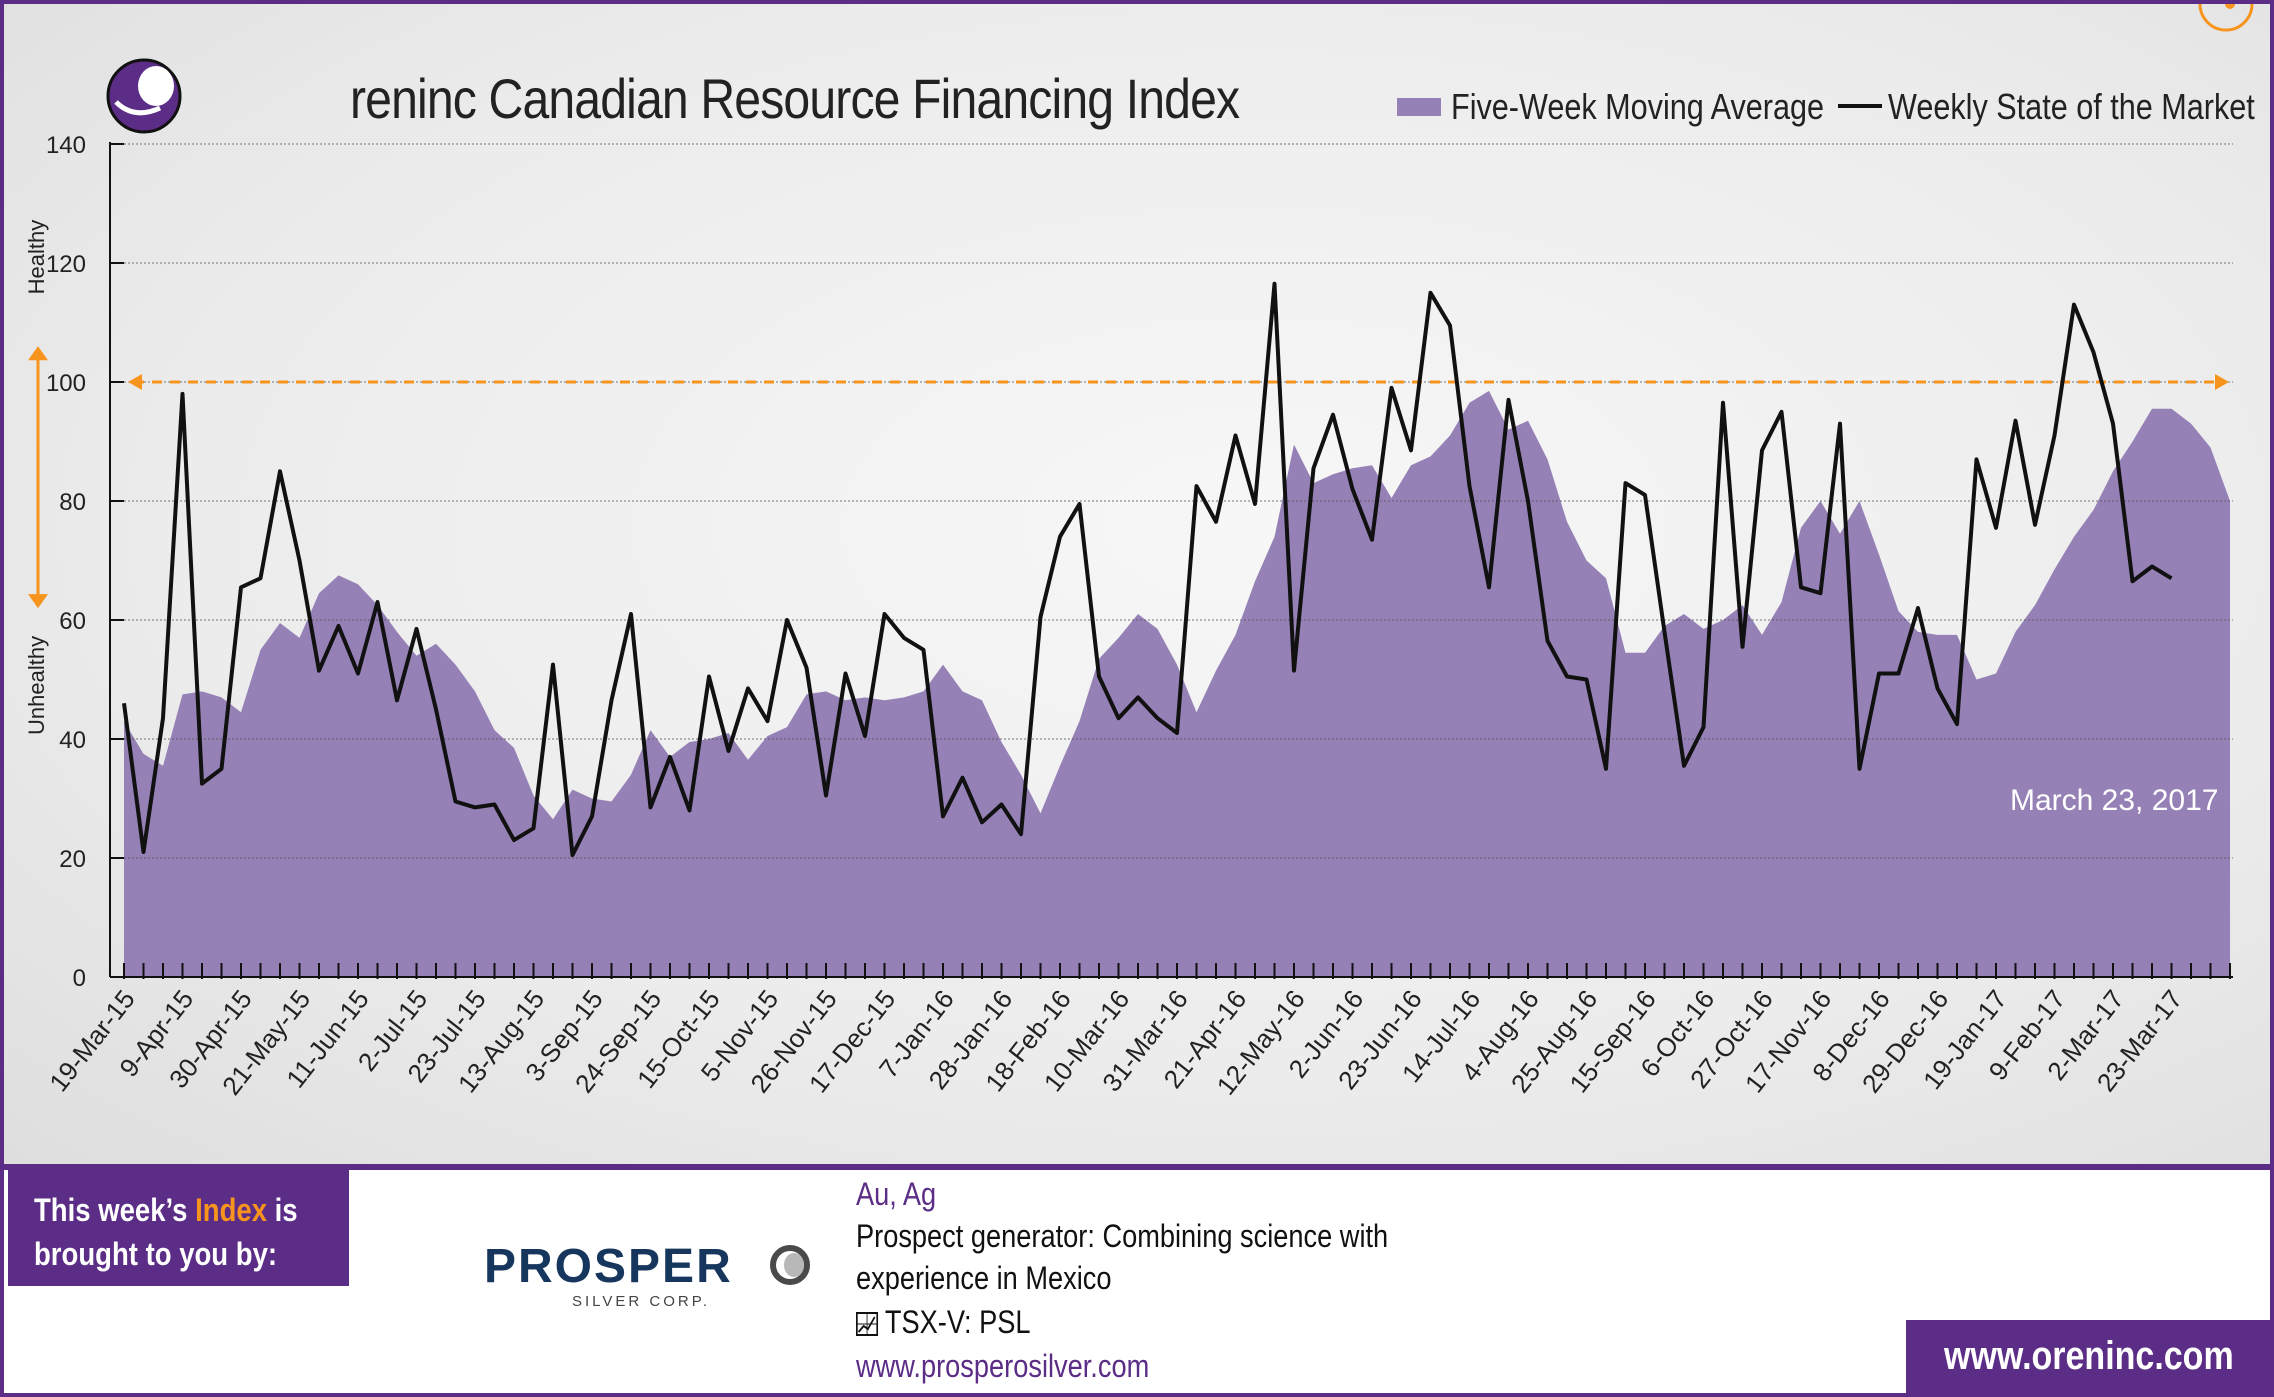  What do you see at coordinates (1419, 107) in the screenshot?
I see `legend-swatch-moving-average` at bounding box center [1419, 107].